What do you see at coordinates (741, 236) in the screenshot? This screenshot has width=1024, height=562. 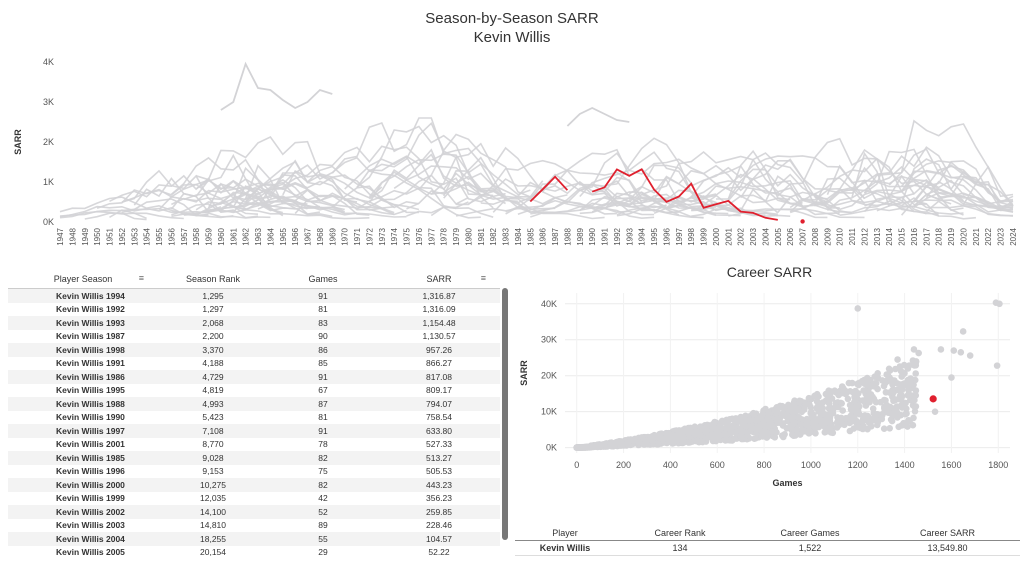 I see `x-tick-label: 2002` at bounding box center [741, 236].